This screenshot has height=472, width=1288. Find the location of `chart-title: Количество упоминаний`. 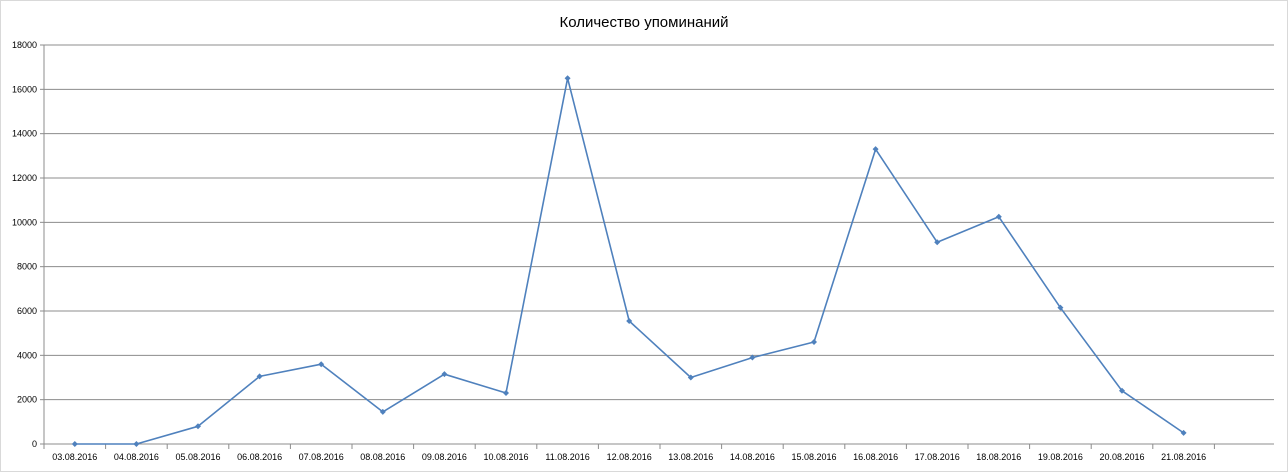

chart-title: Количество упоминаний is located at coordinates (644, 22).